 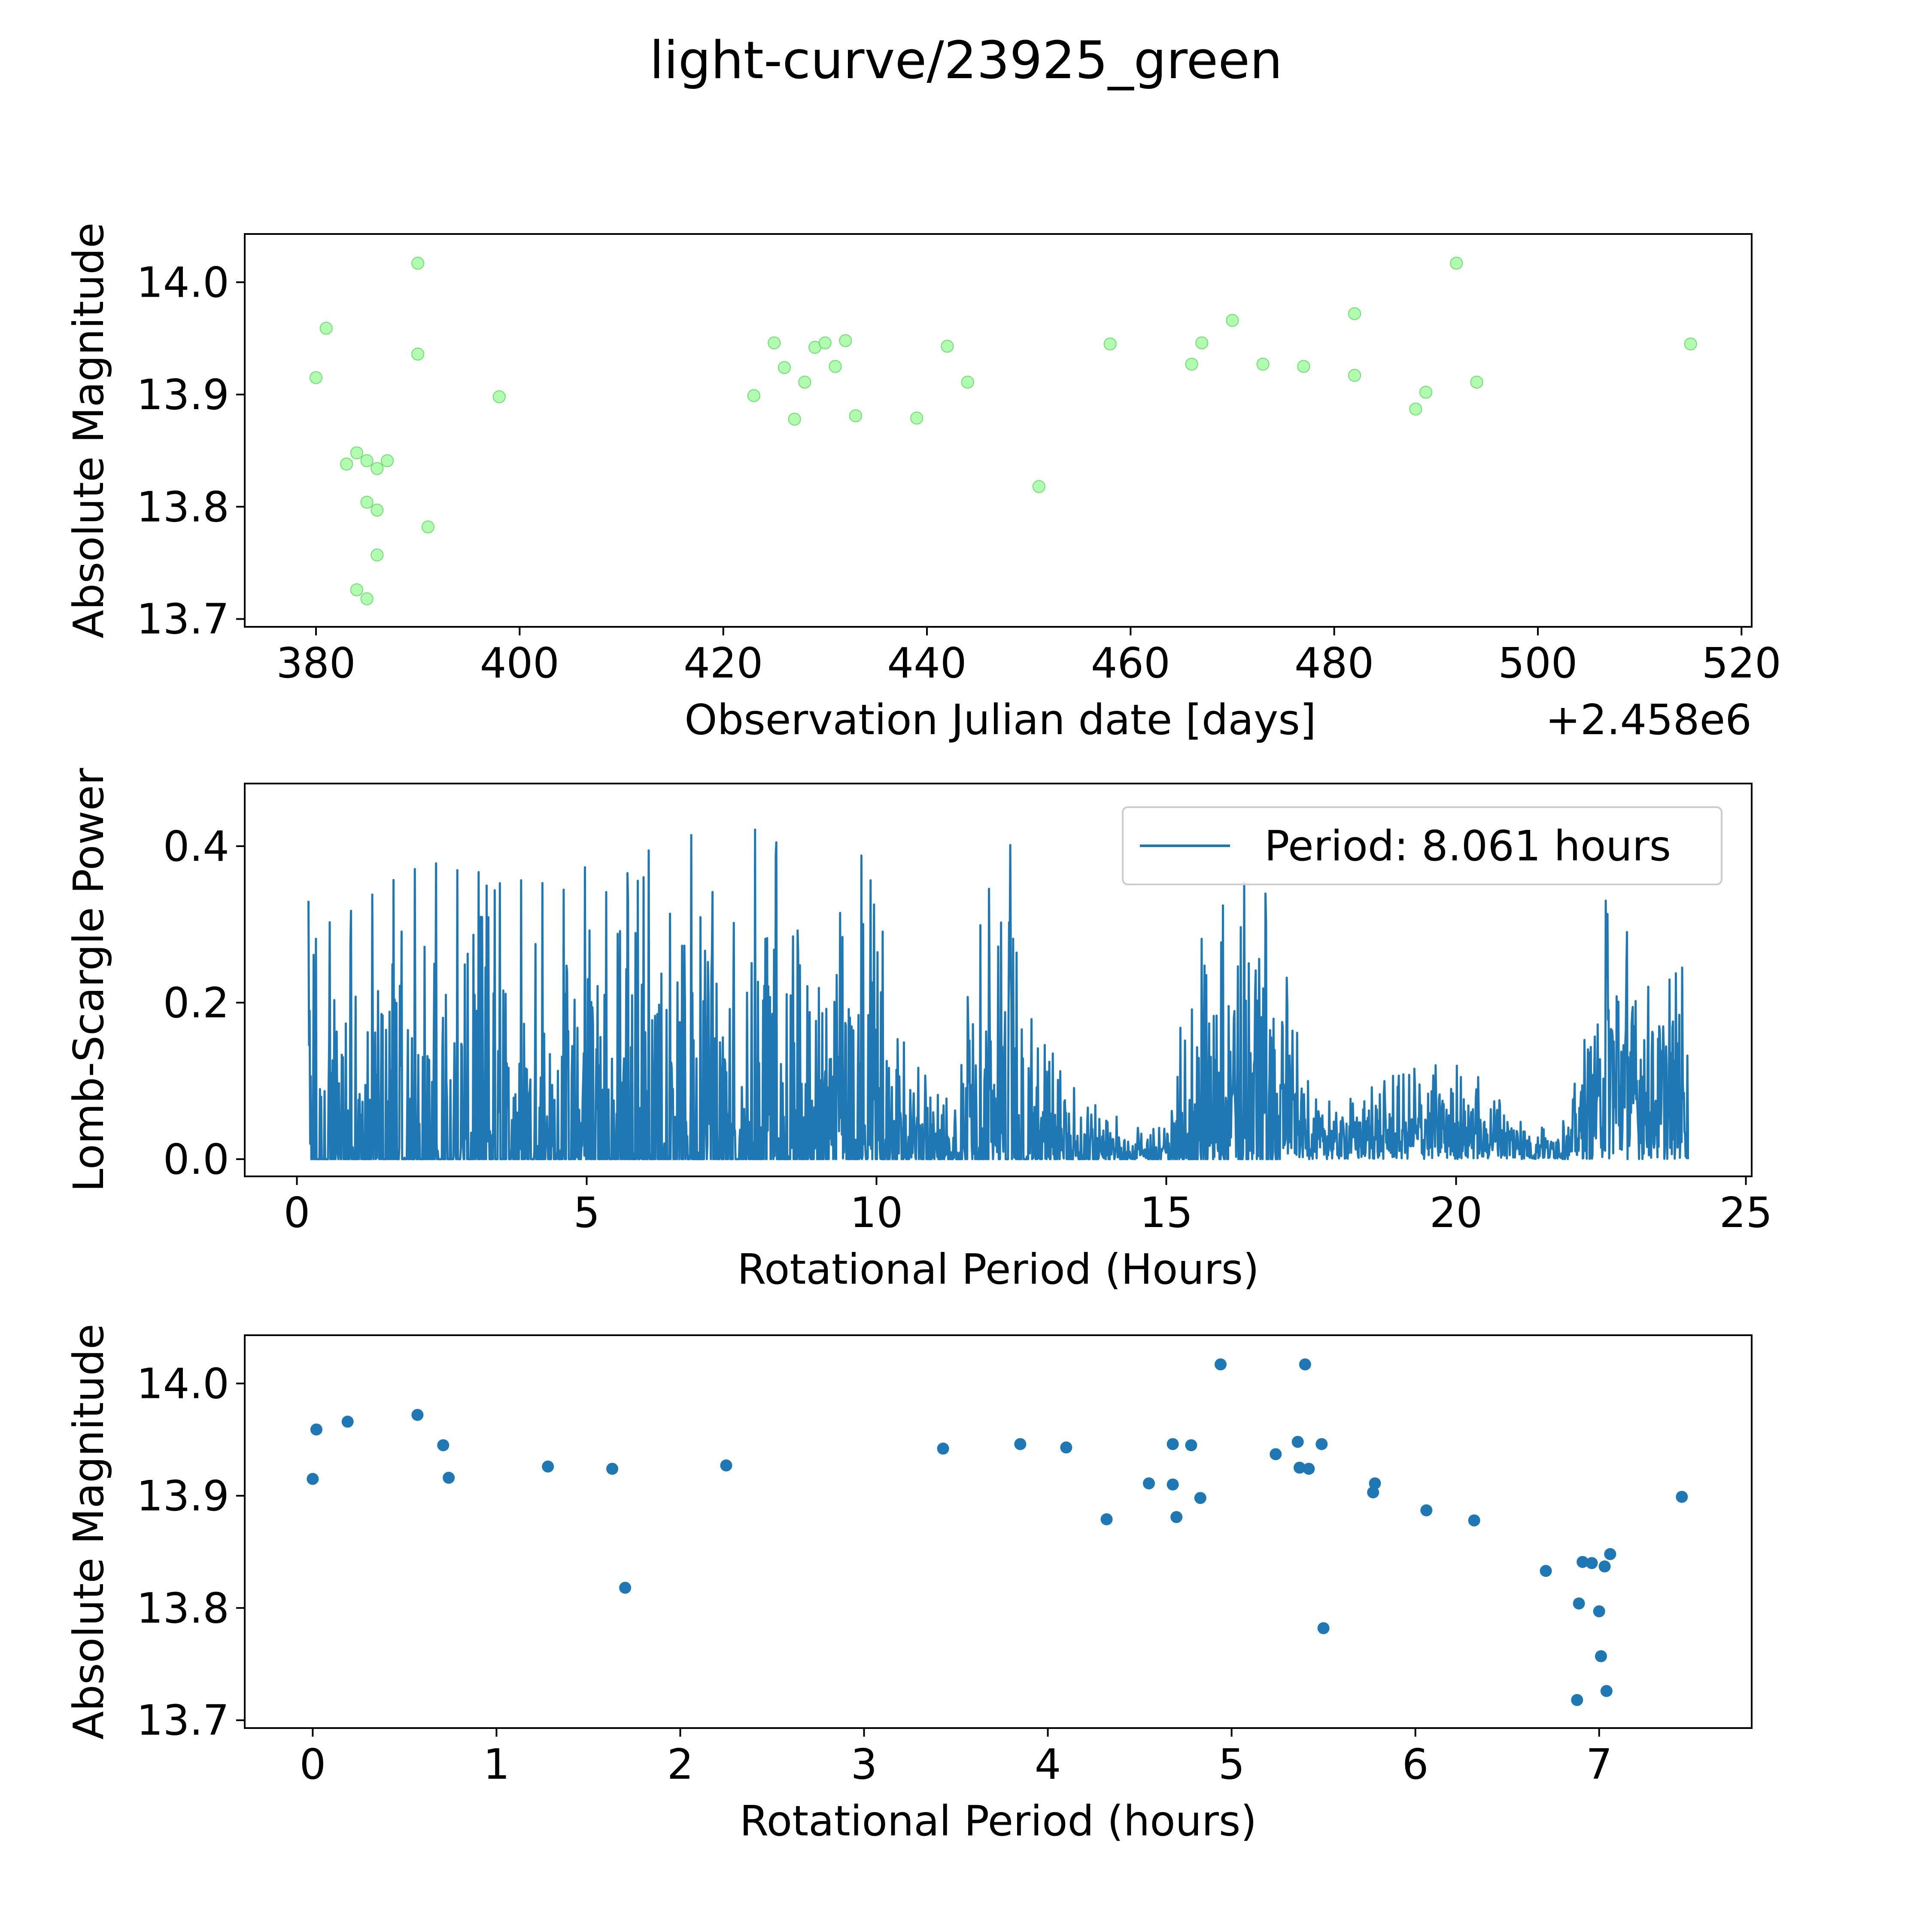 I want to click on y-tick-label: 13.8, so click(x=183, y=507).